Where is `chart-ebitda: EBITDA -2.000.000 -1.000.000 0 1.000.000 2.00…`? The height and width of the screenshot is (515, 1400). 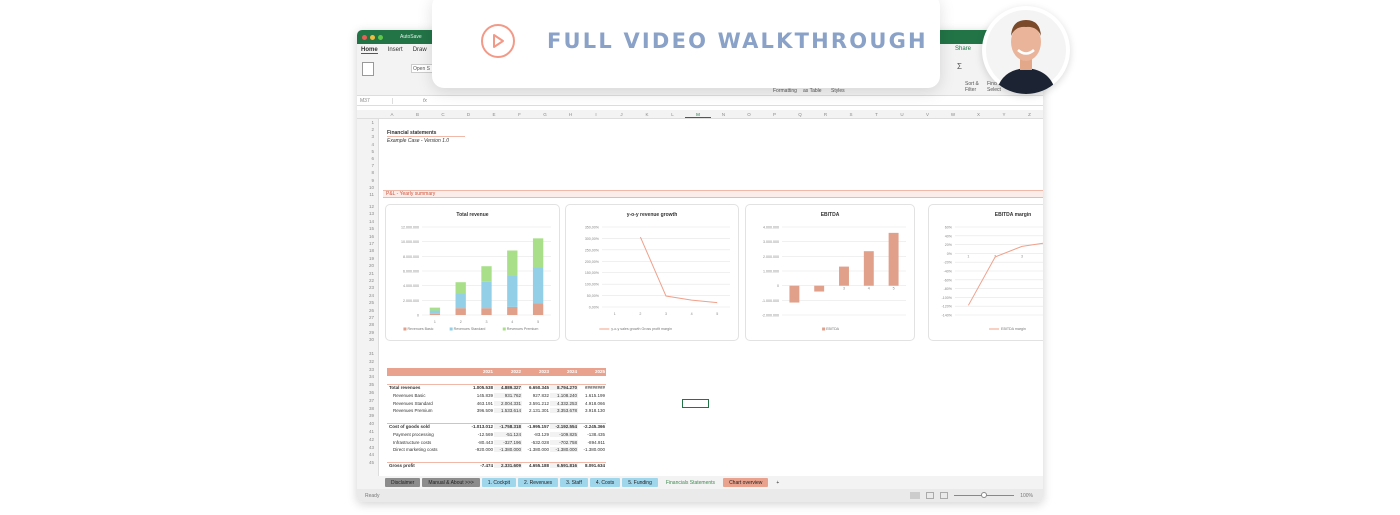
chart-ebitda: EBITDA -2.000.000 -1.000.000 0 1.000.000 2.00… is located at coordinates (830, 272).